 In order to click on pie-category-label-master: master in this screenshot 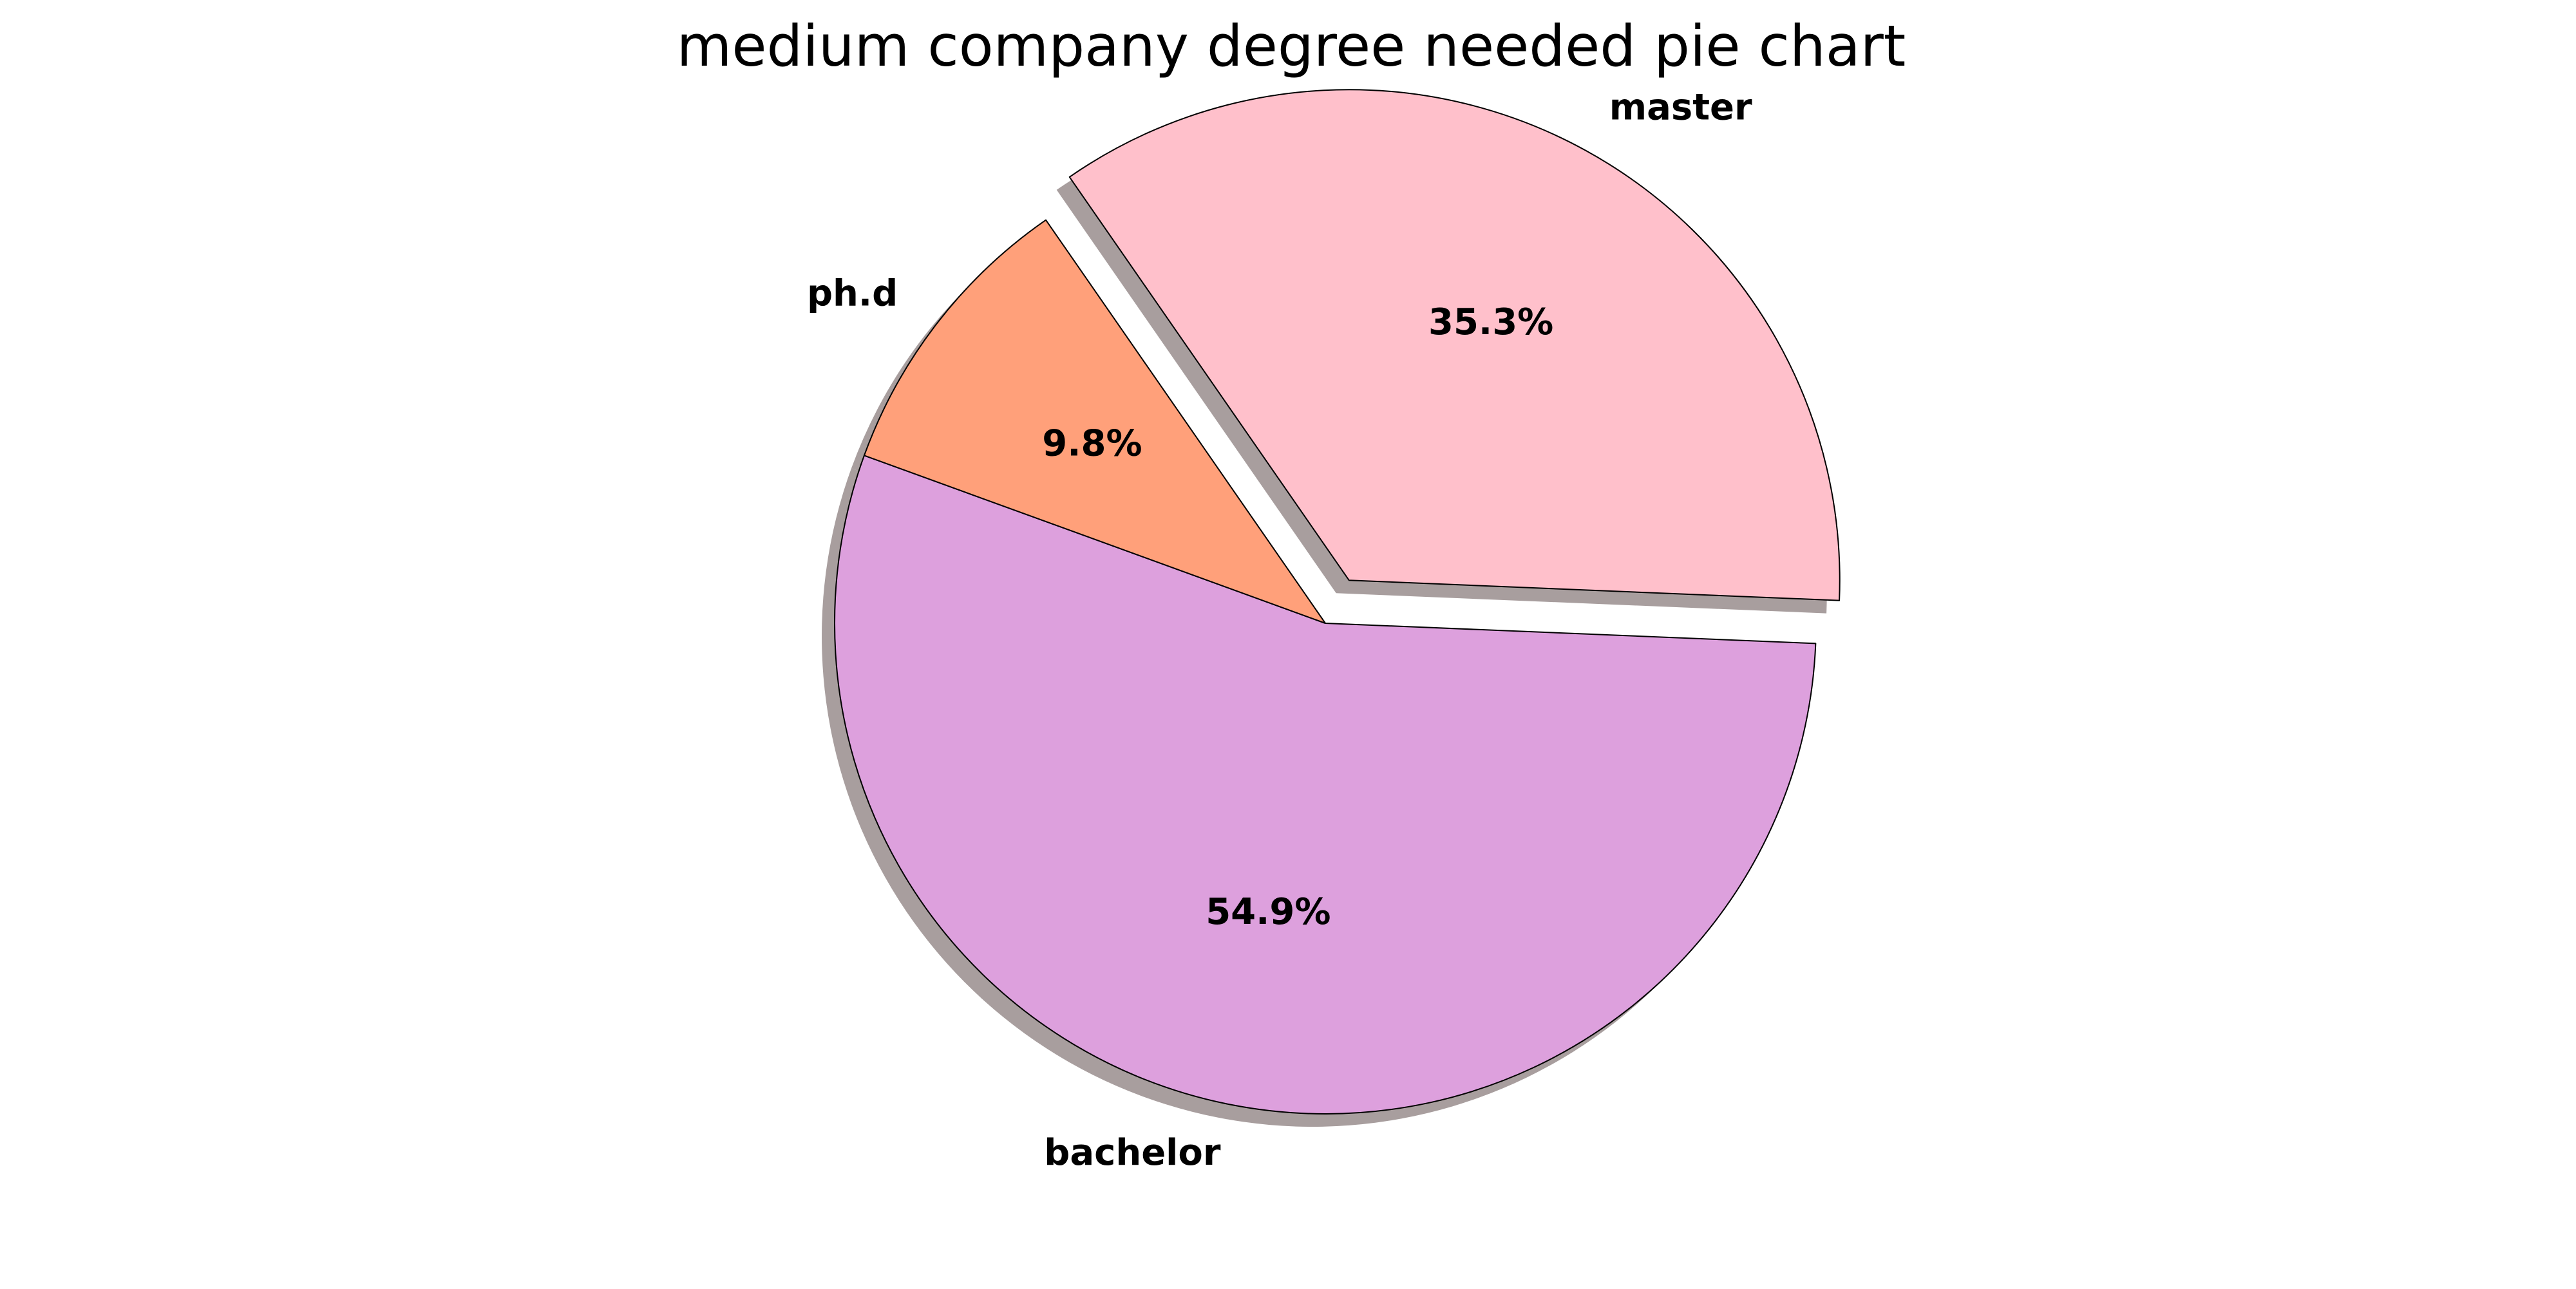, I will do `click(1680, 107)`.